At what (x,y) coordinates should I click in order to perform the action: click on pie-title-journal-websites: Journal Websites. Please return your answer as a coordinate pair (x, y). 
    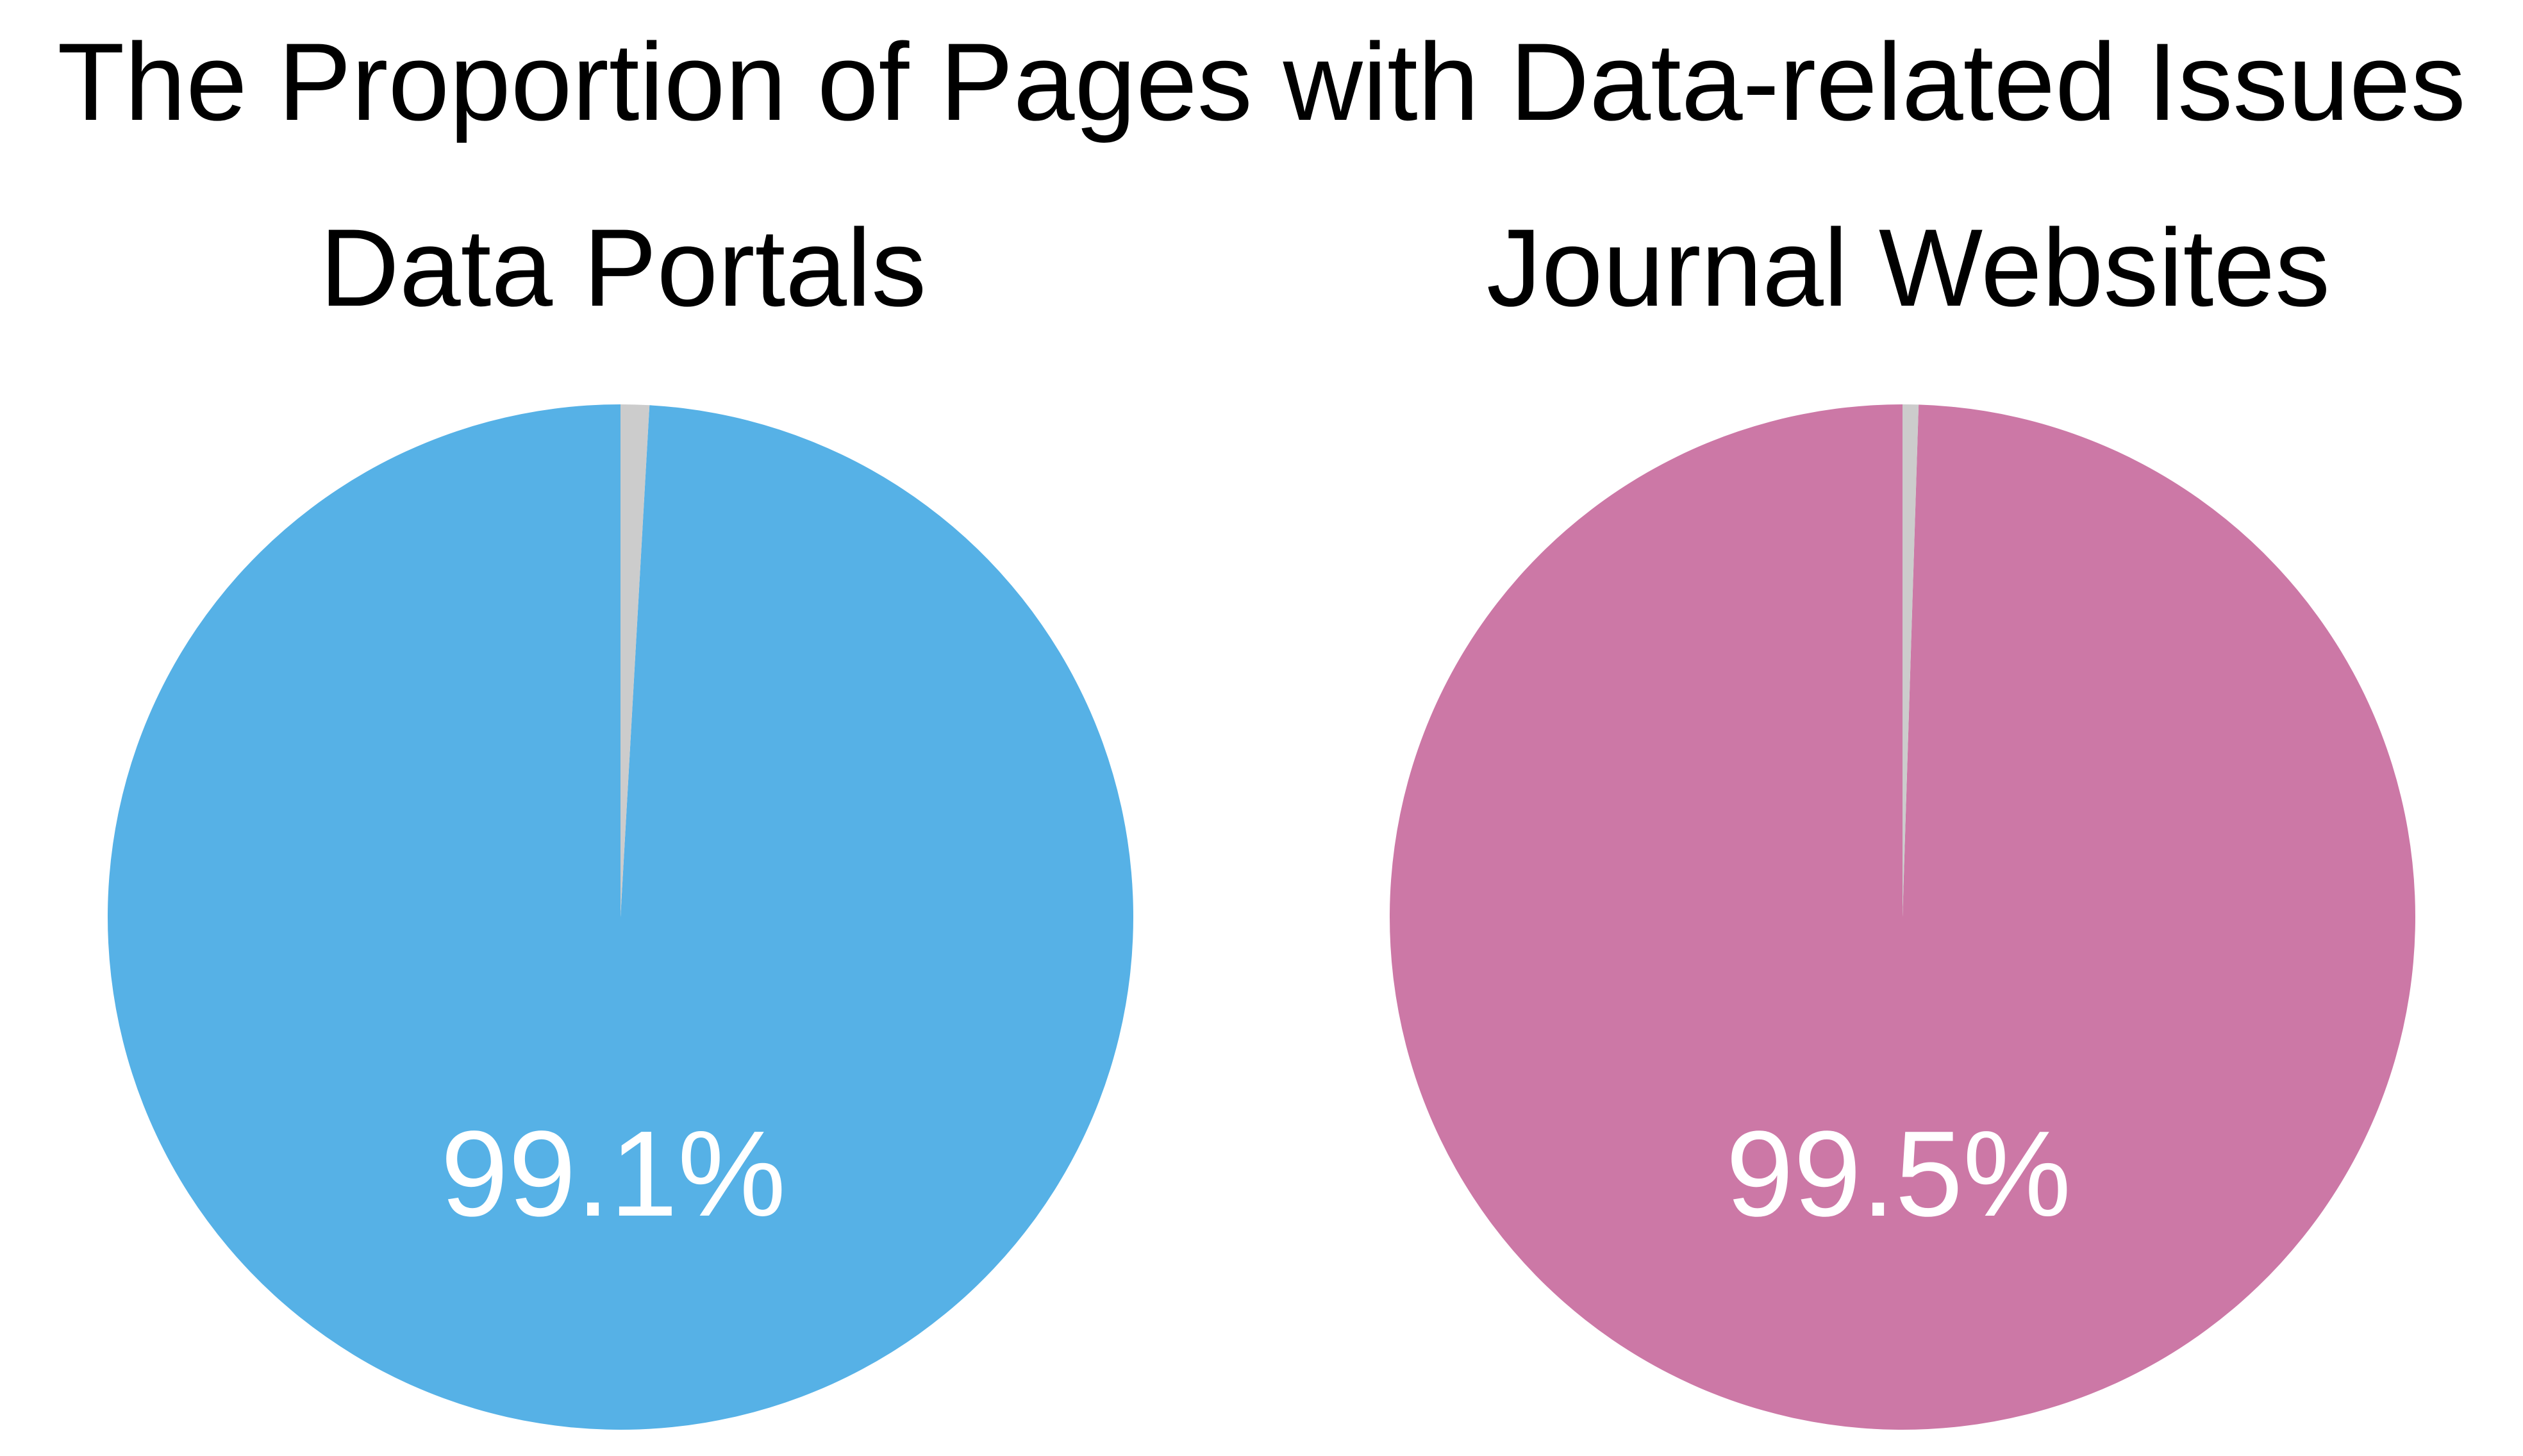
    Looking at the image, I should click on (1908, 267).